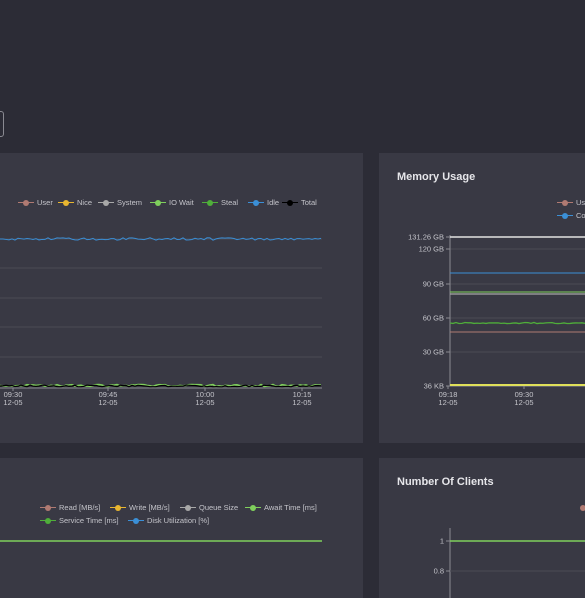 Image resolution: width=585 pixels, height=598 pixels. Describe the element at coordinates (2, 124) in the screenshot. I see `toolbar-button` at that location.